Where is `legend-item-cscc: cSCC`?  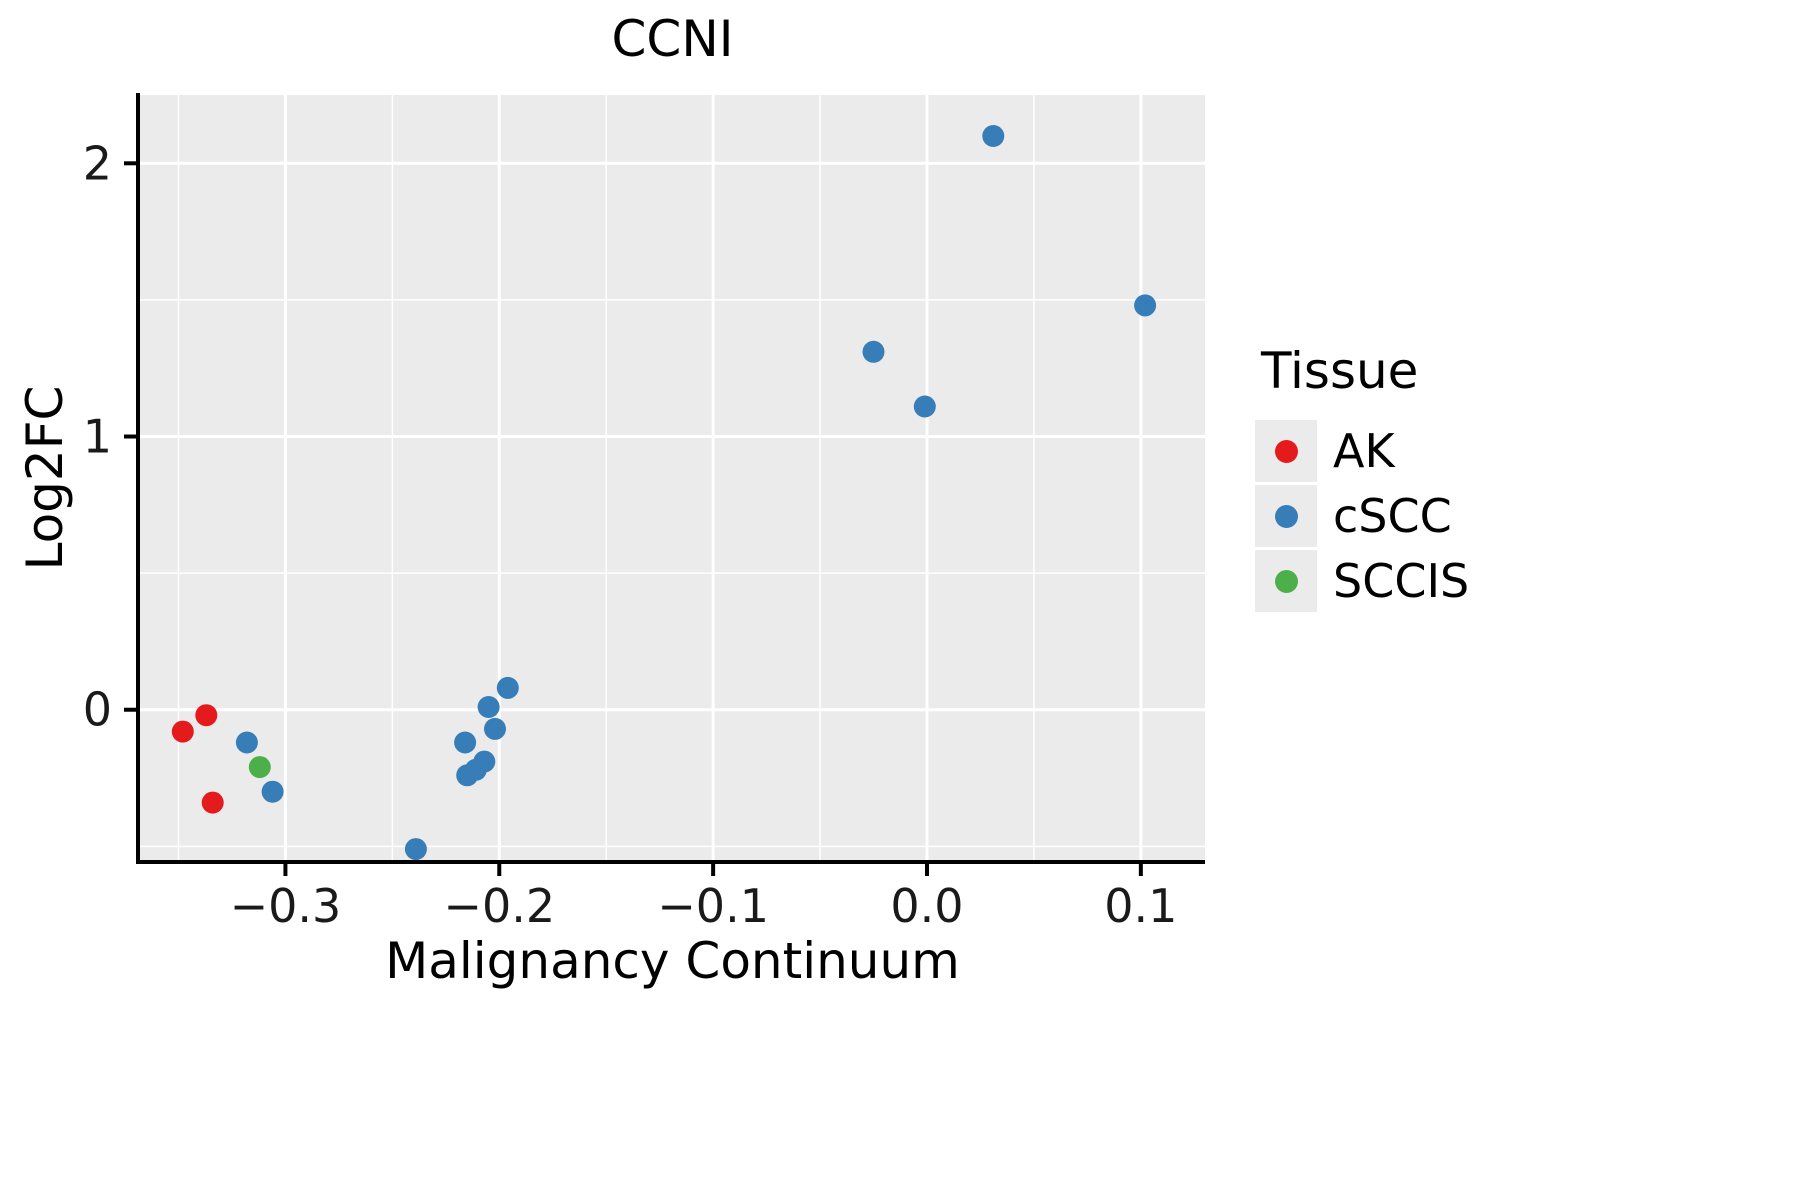
legend-item-cscc: cSCC is located at coordinates (1362, 516).